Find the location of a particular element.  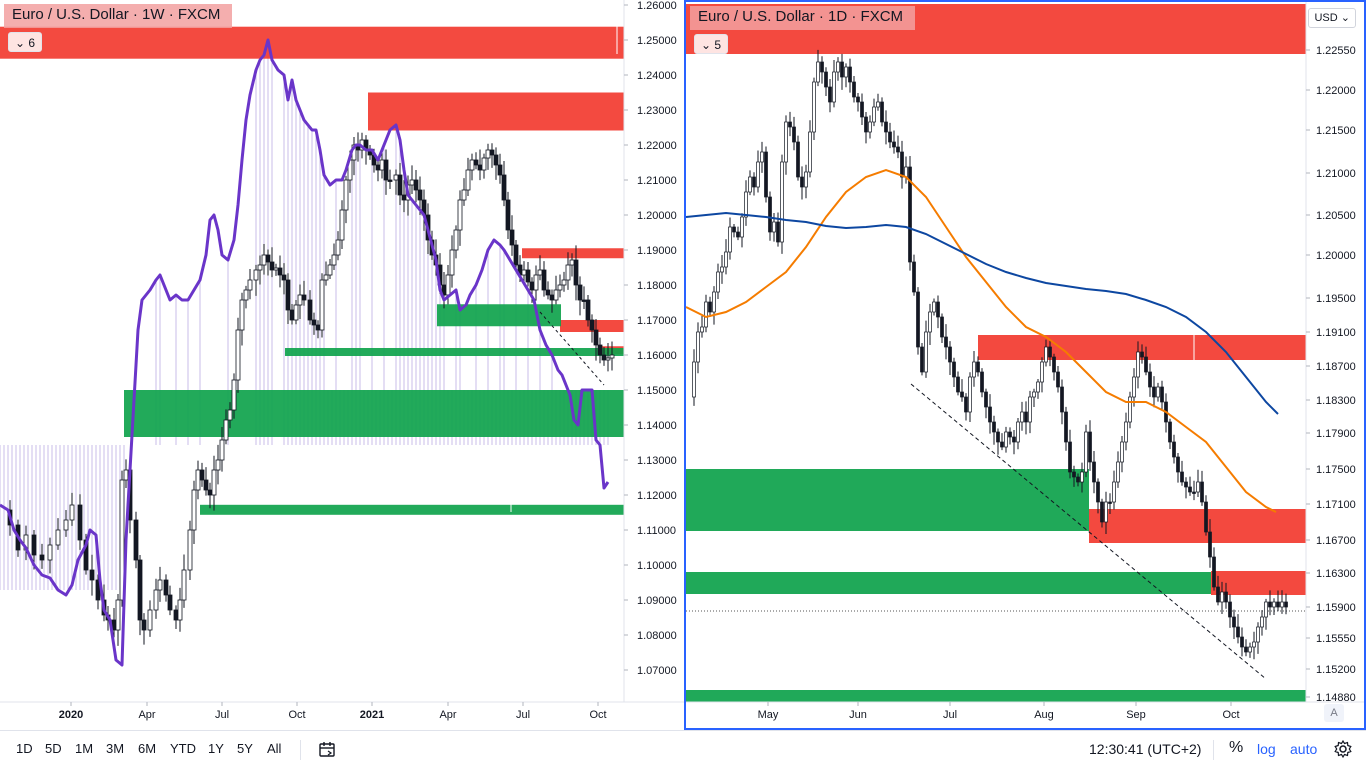

weekly-time-axis: 2020 Apr Jul Oct 2021 Apr Jul Oct is located at coordinates (342, 711).